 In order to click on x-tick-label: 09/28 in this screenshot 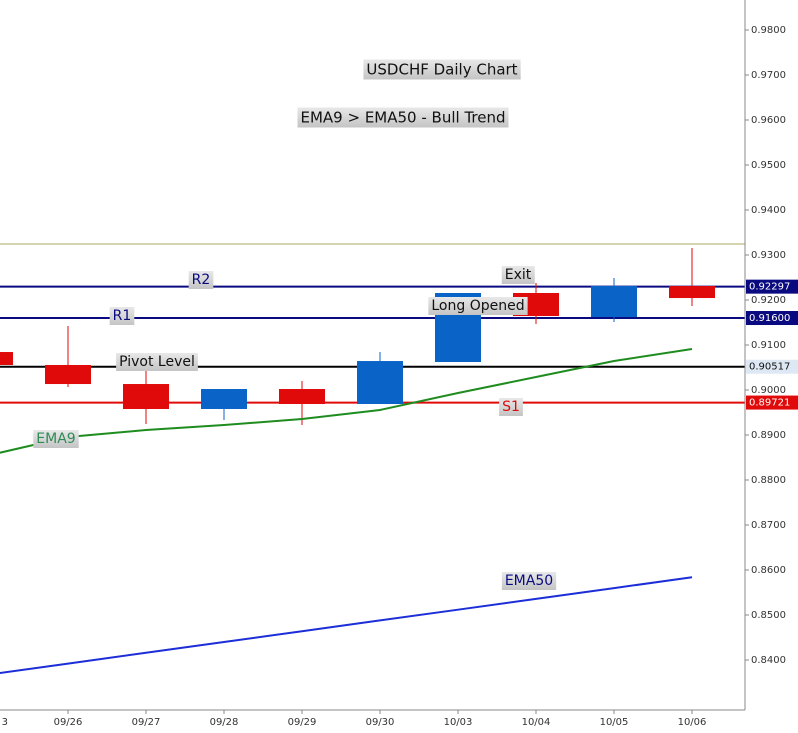, I will do `click(224, 722)`.